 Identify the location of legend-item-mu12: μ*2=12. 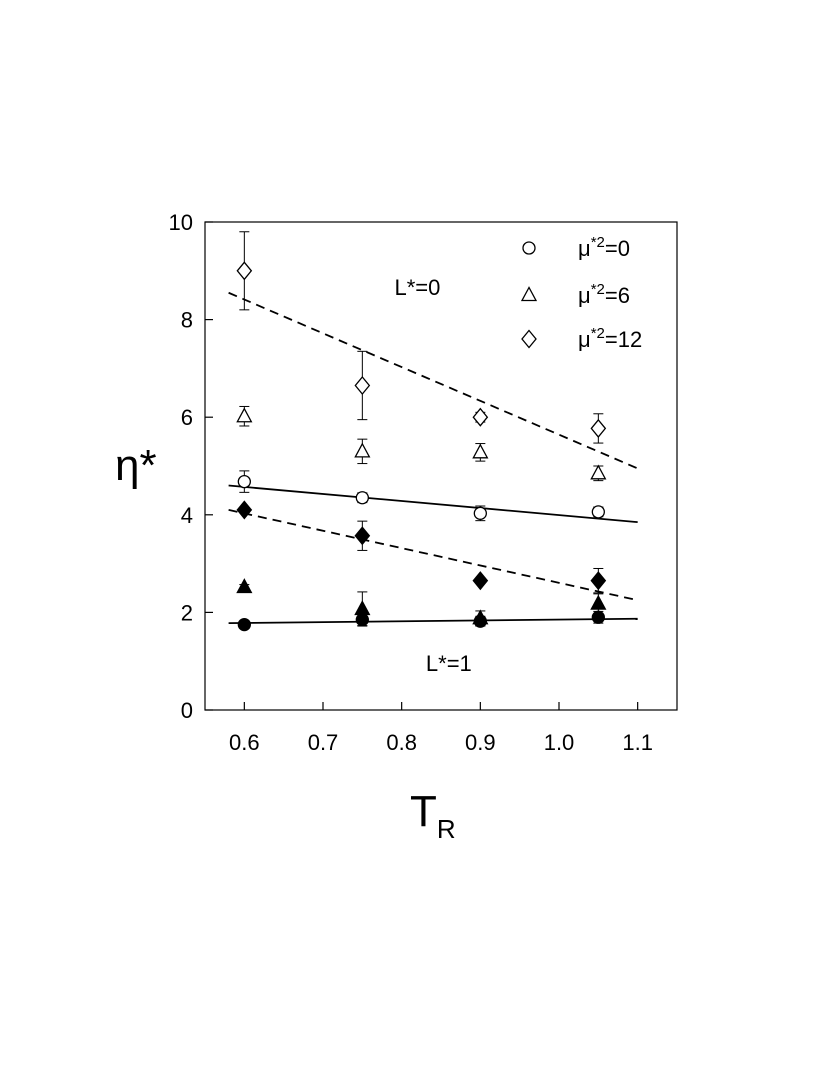
(581, 338).